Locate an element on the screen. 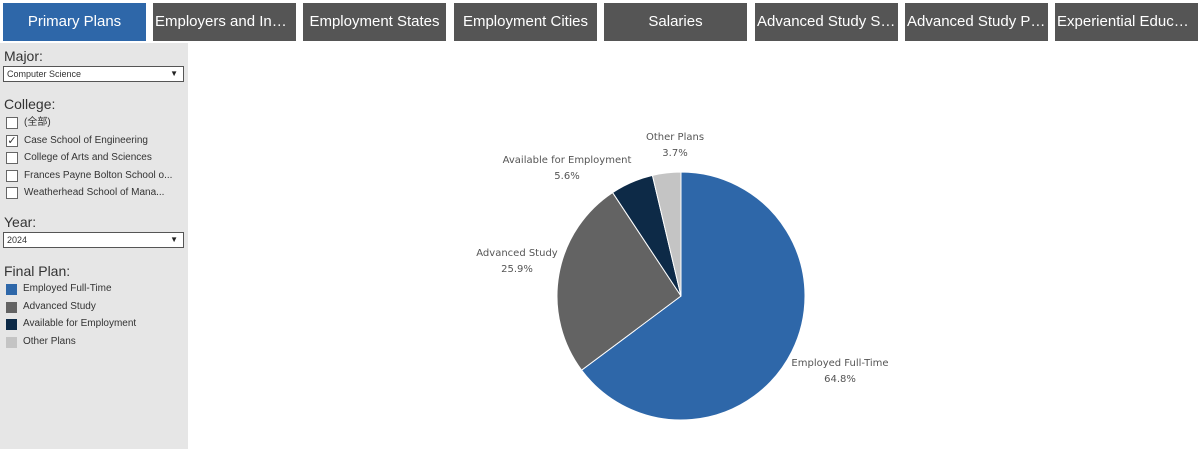 This screenshot has width=1200, height=454. slice-label-name: Advanced Study is located at coordinates (517, 253).